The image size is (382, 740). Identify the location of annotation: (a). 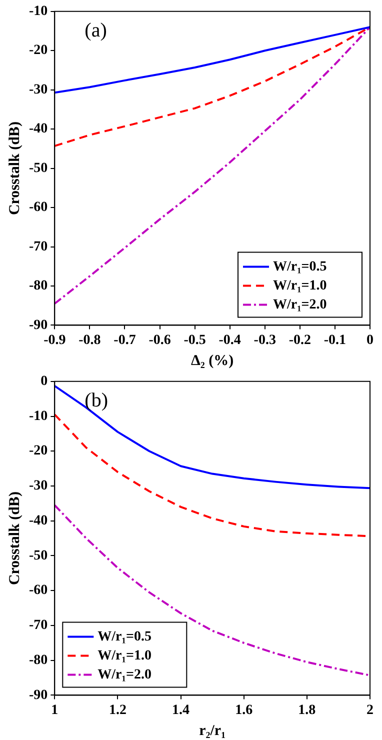
(95, 31).